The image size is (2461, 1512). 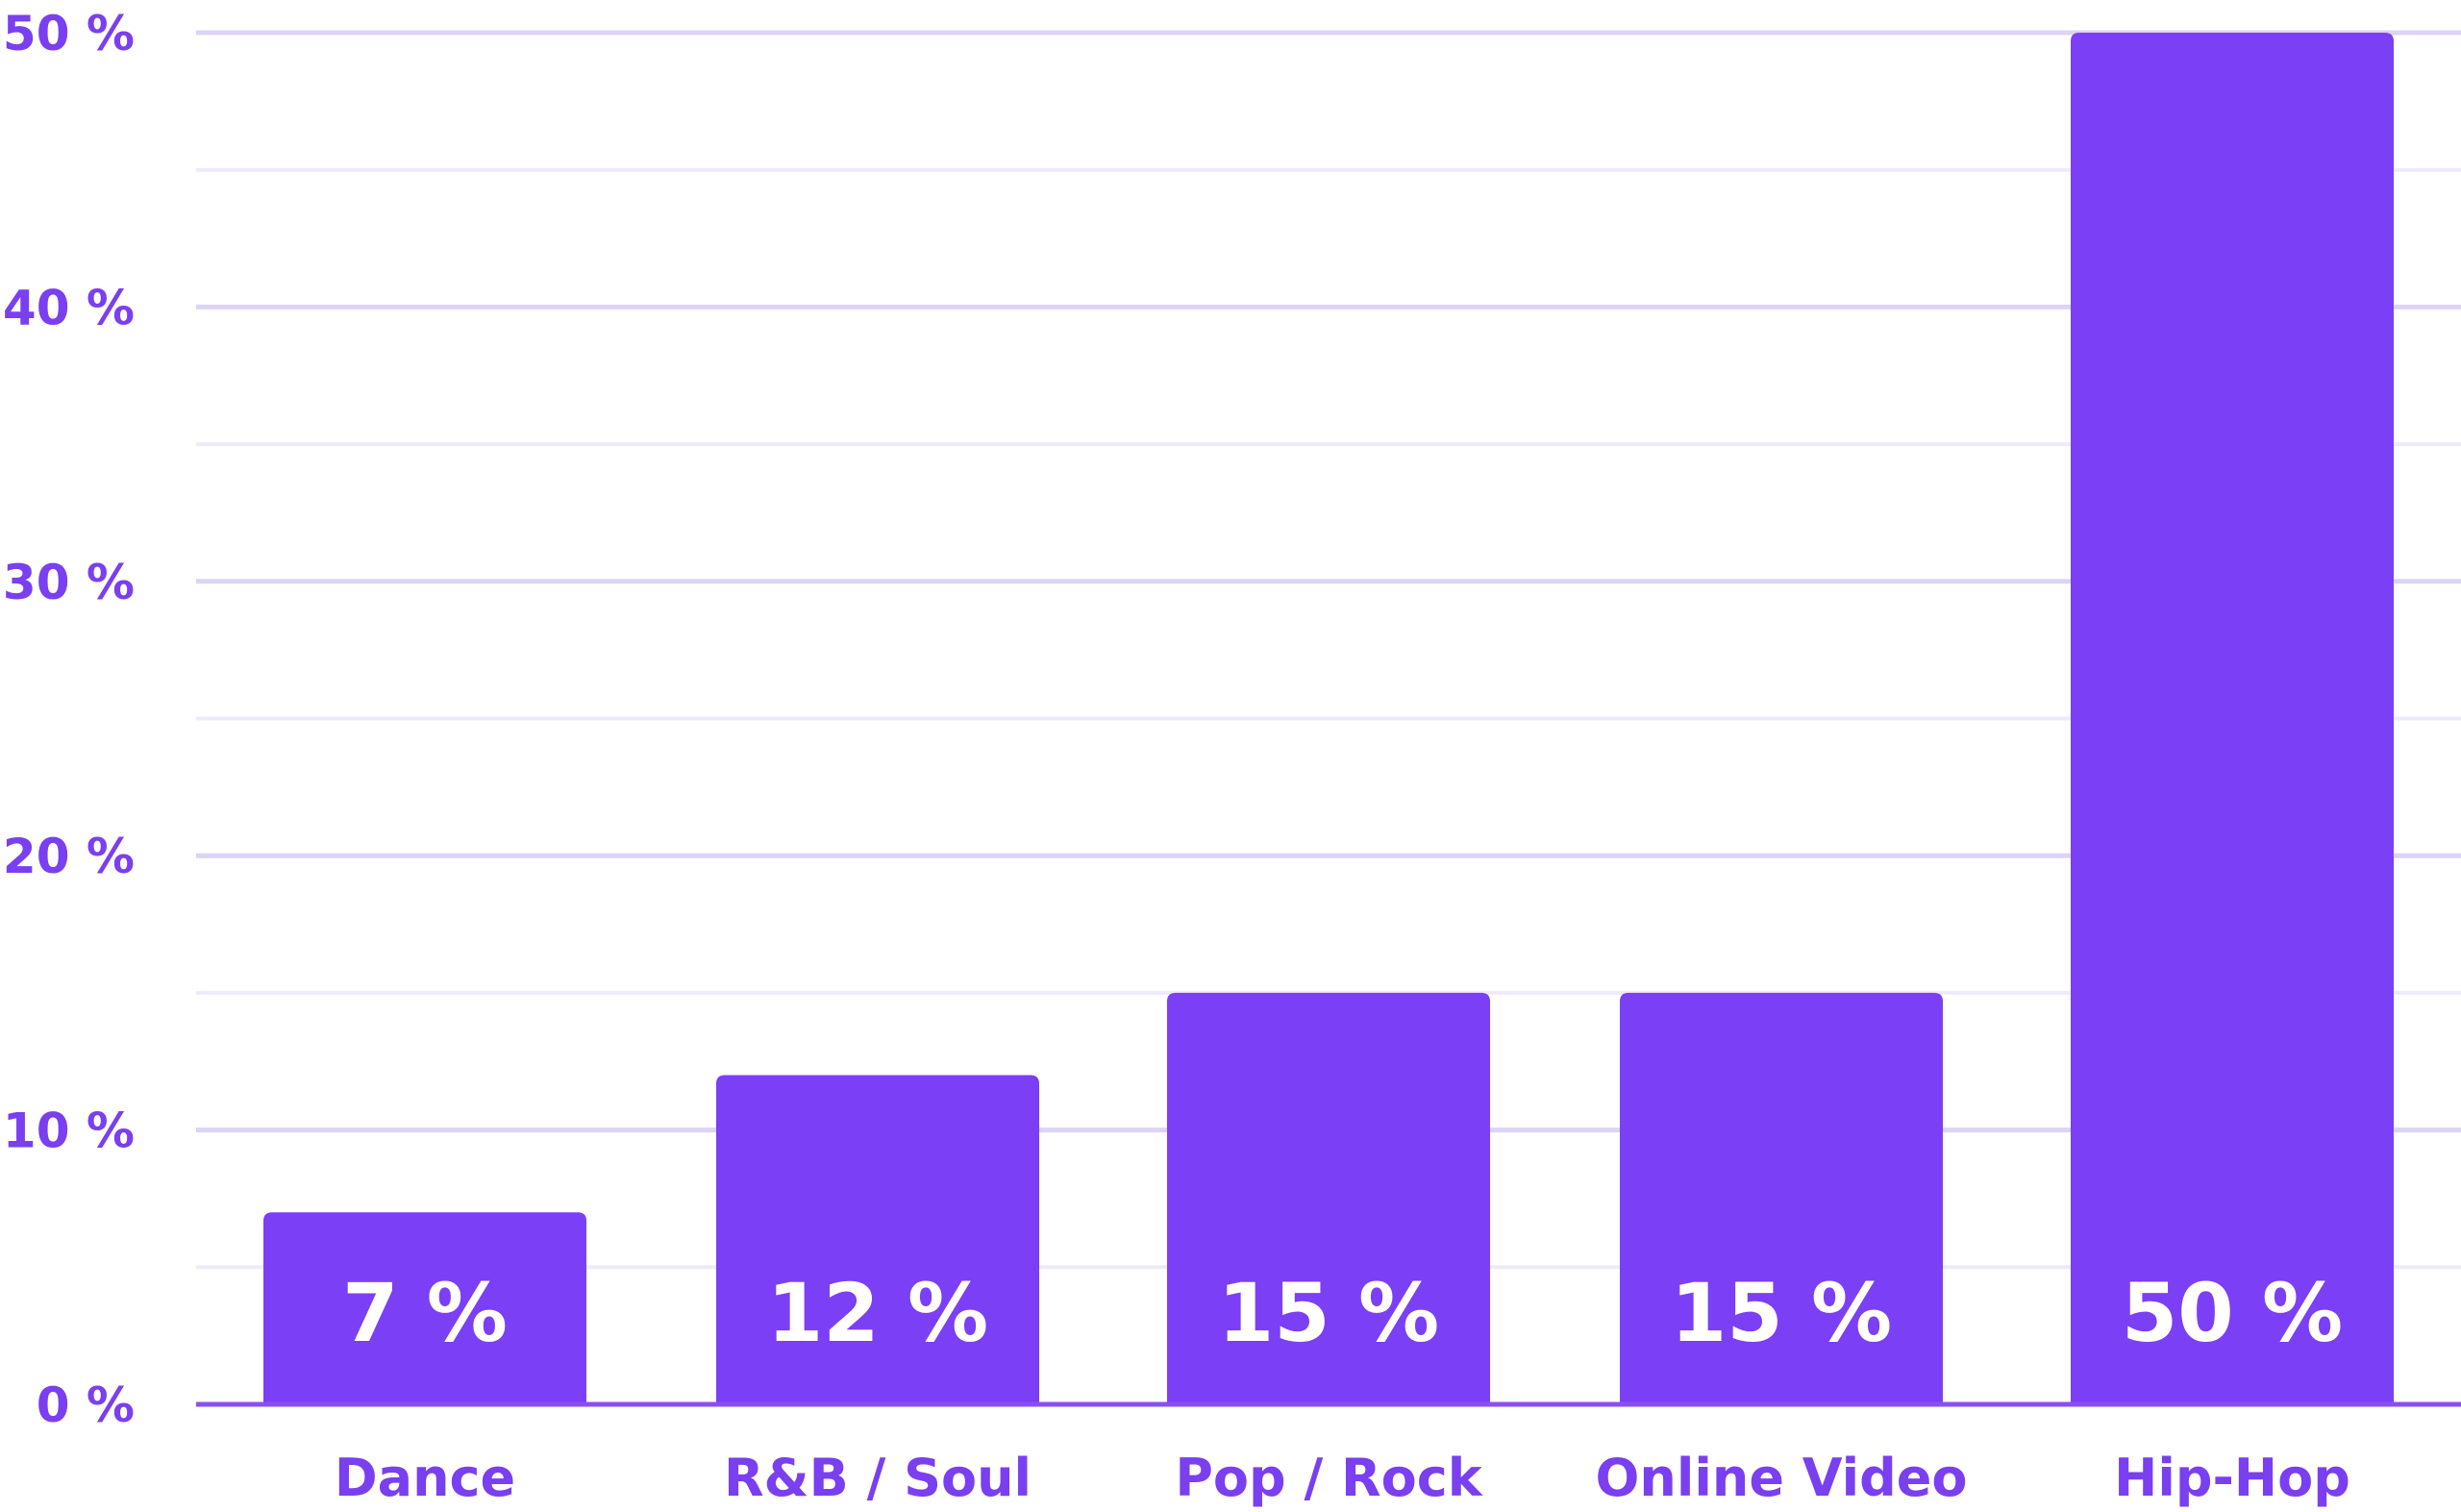 What do you see at coordinates (1782, 1478) in the screenshot?
I see `x-tick-label: Online Video` at bounding box center [1782, 1478].